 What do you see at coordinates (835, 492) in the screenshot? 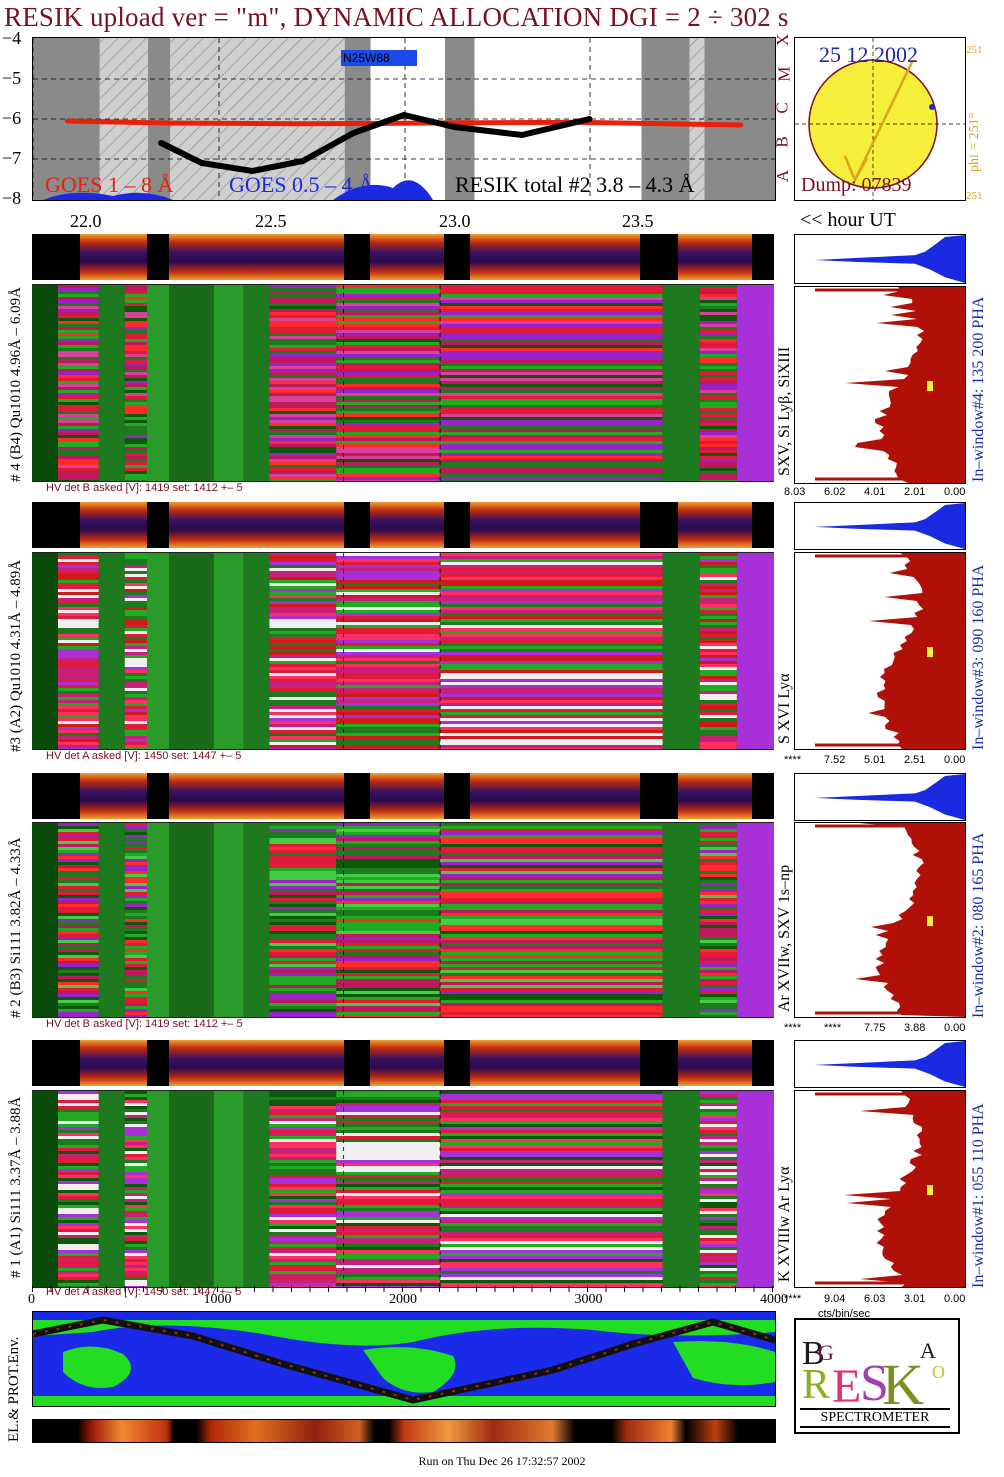
I see `rate-scale-tick: 6.02` at bounding box center [835, 492].